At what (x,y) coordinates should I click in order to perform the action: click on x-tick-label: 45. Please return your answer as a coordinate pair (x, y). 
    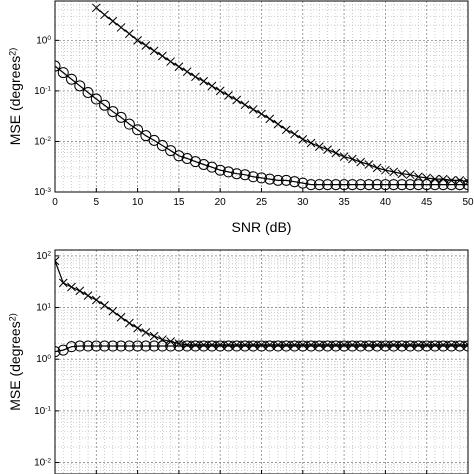
    Looking at the image, I should click on (427, 202).